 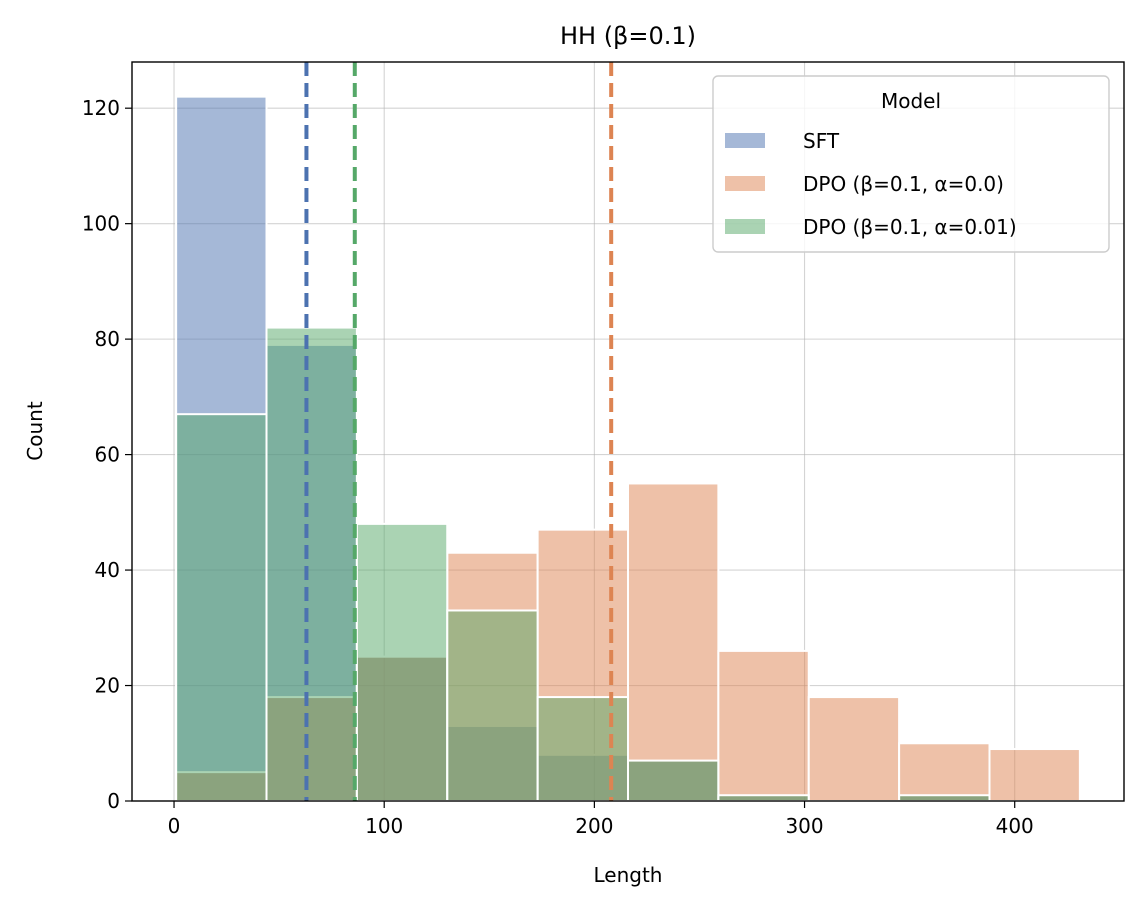 What do you see at coordinates (101, 224) in the screenshot?
I see `y-tick-label: 100` at bounding box center [101, 224].